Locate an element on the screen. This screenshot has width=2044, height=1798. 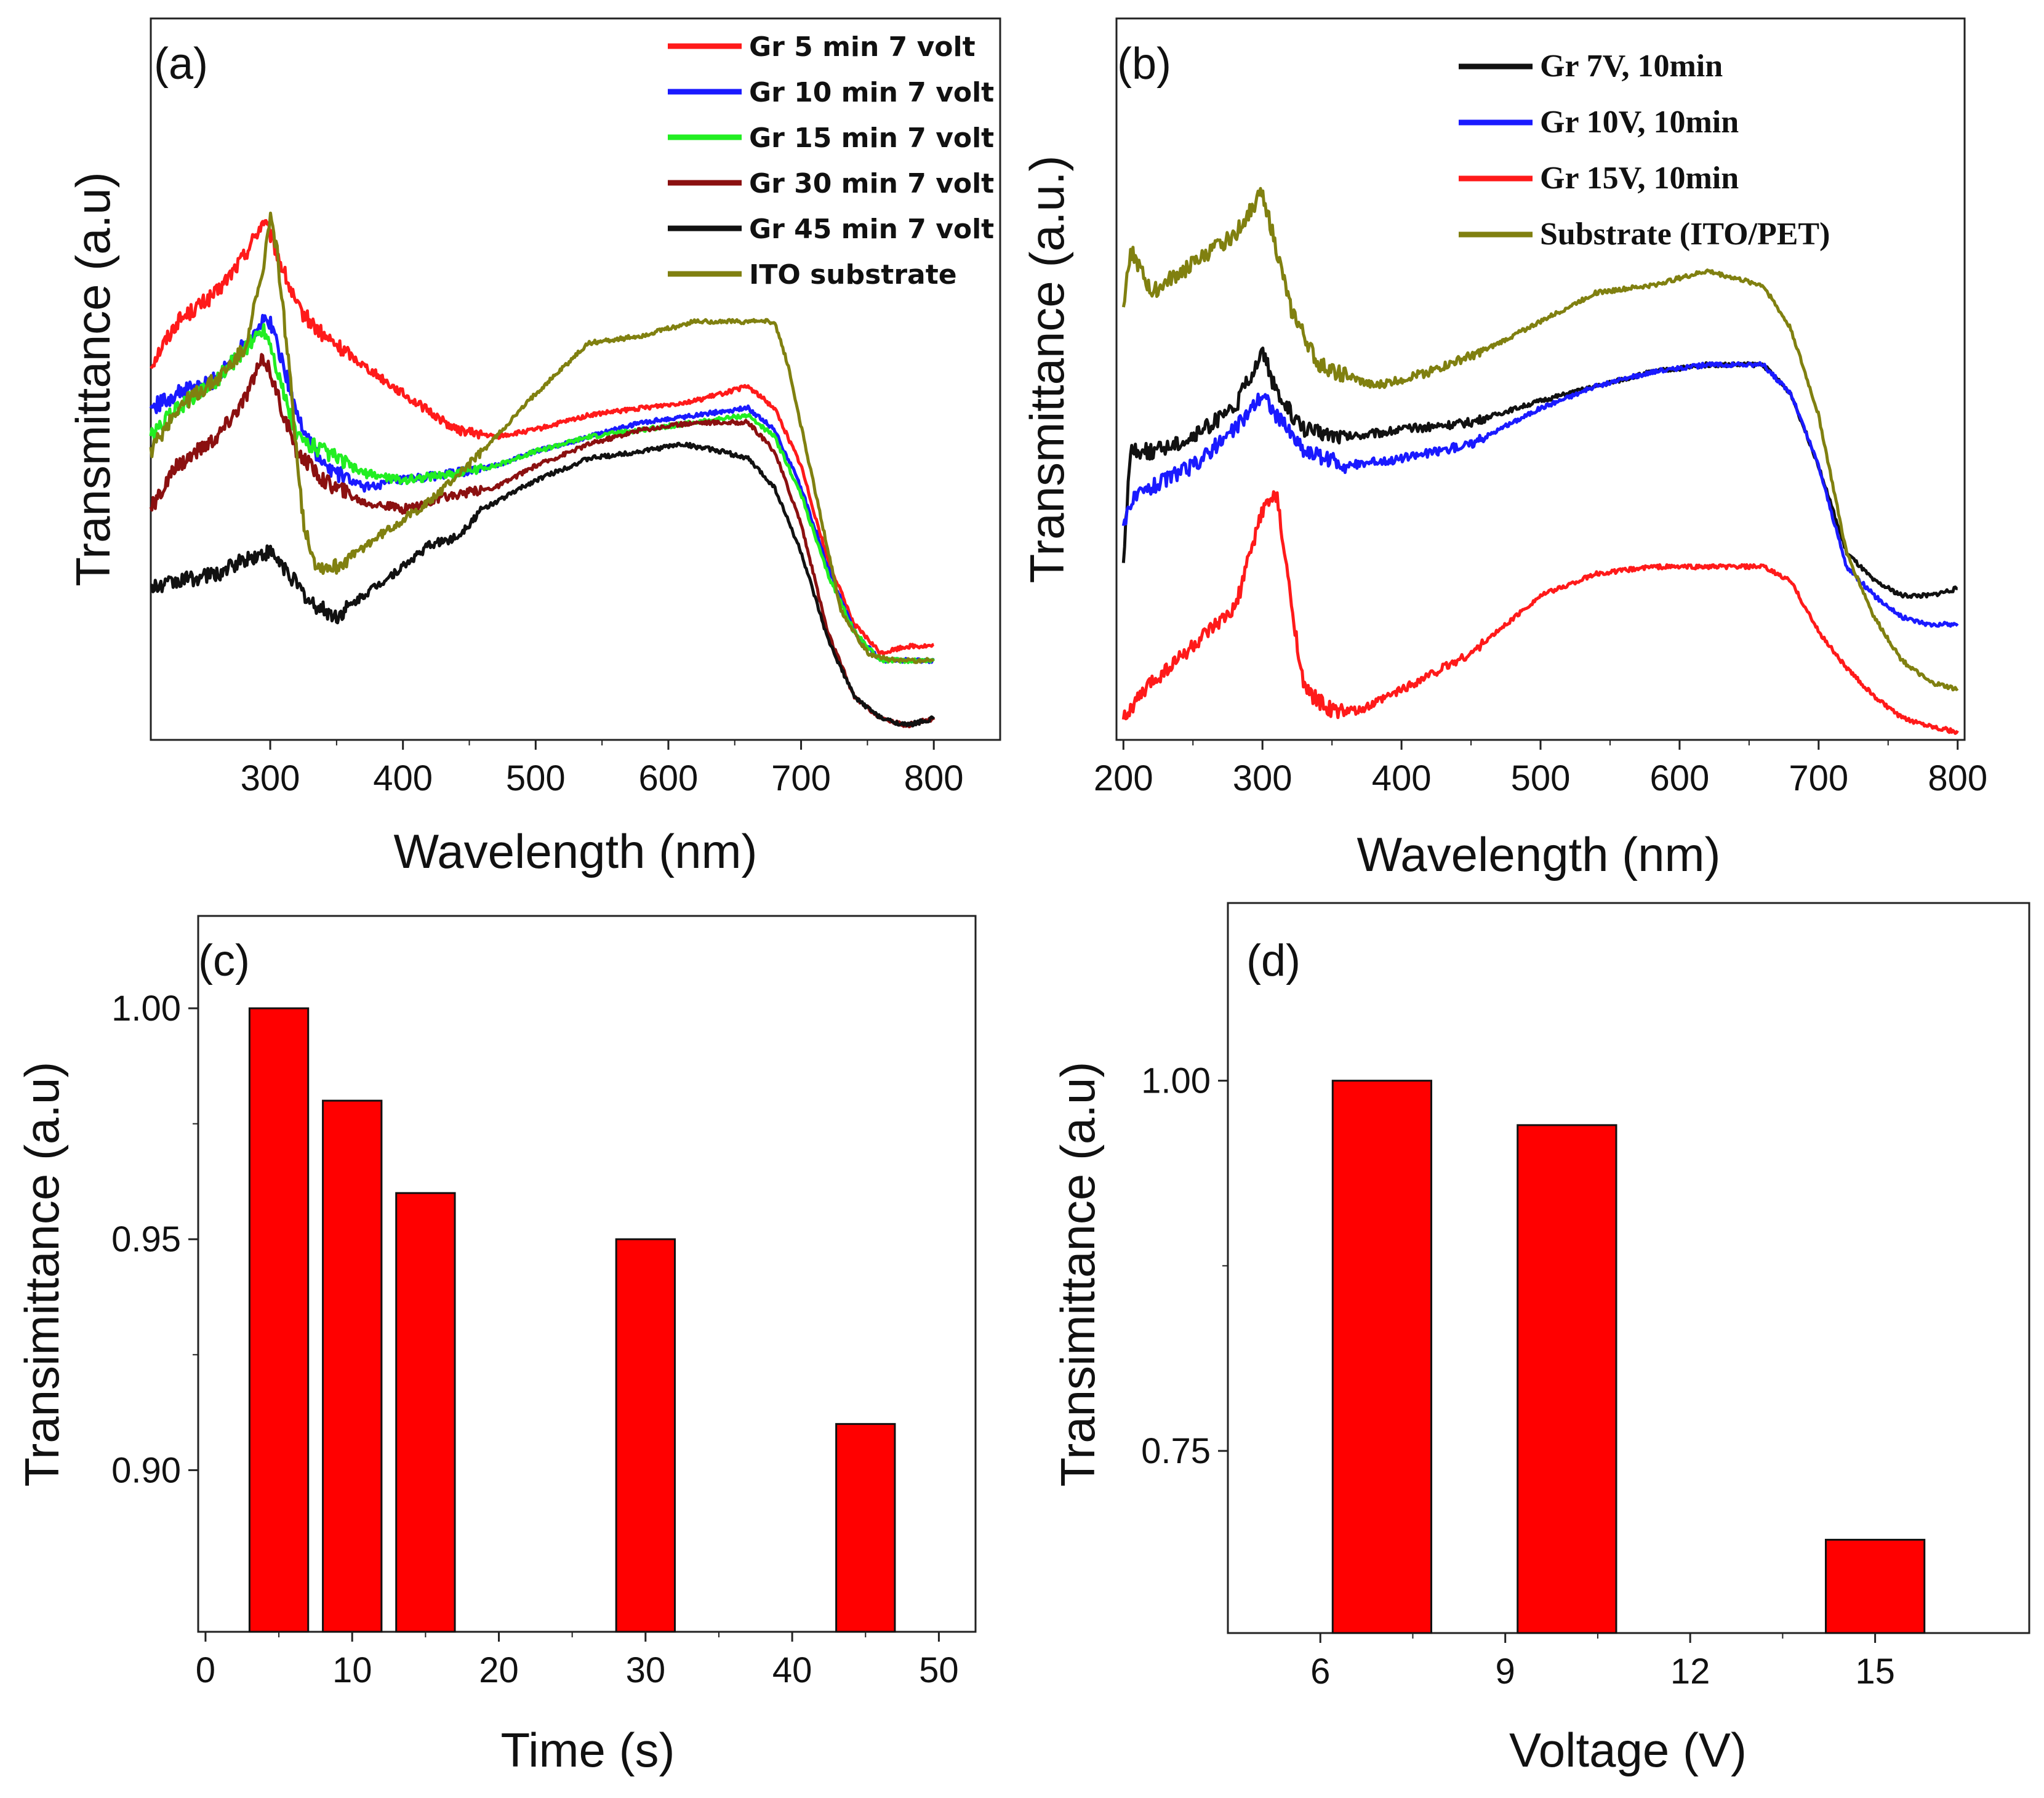
x-ticks: 300 400 500 600 700 800 is located at coordinates (602, 769).